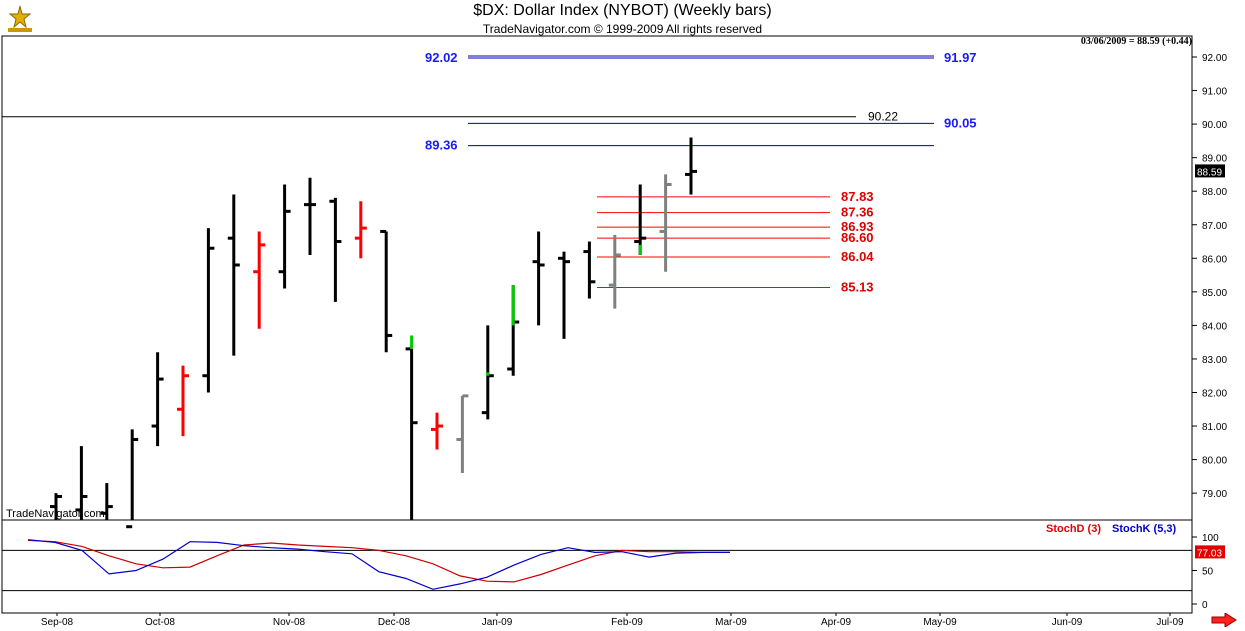  What do you see at coordinates (857, 196) in the screenshot?
I see `fib-level-label: 87.83` at bounding box center [857, 196].